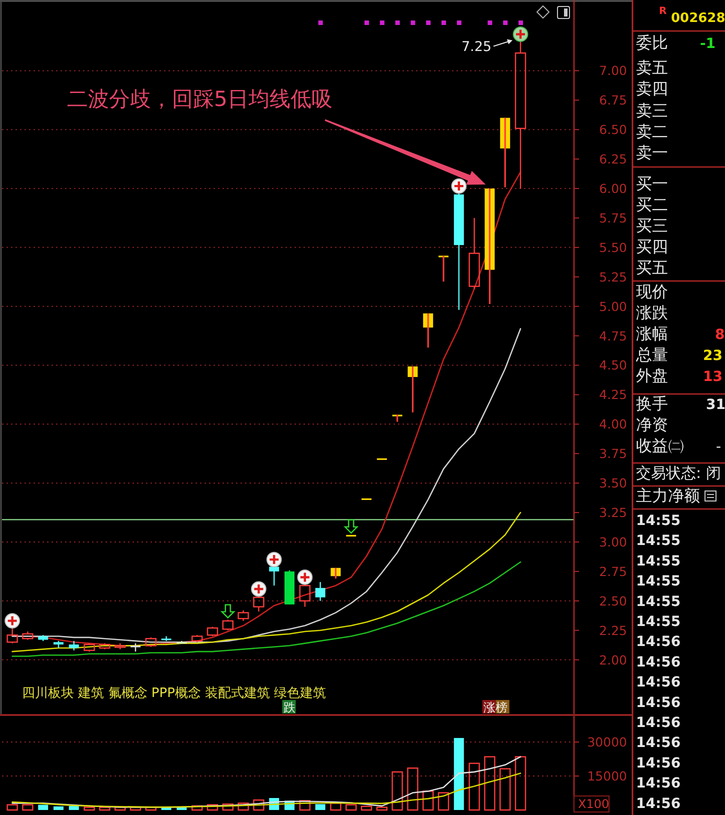 The height and width of the screenshot is (815, 725). What do you see at coordinates (613, 630) in the screenshot?
I see `y-tick-label: 2.25` at bounding box center [613, 630].